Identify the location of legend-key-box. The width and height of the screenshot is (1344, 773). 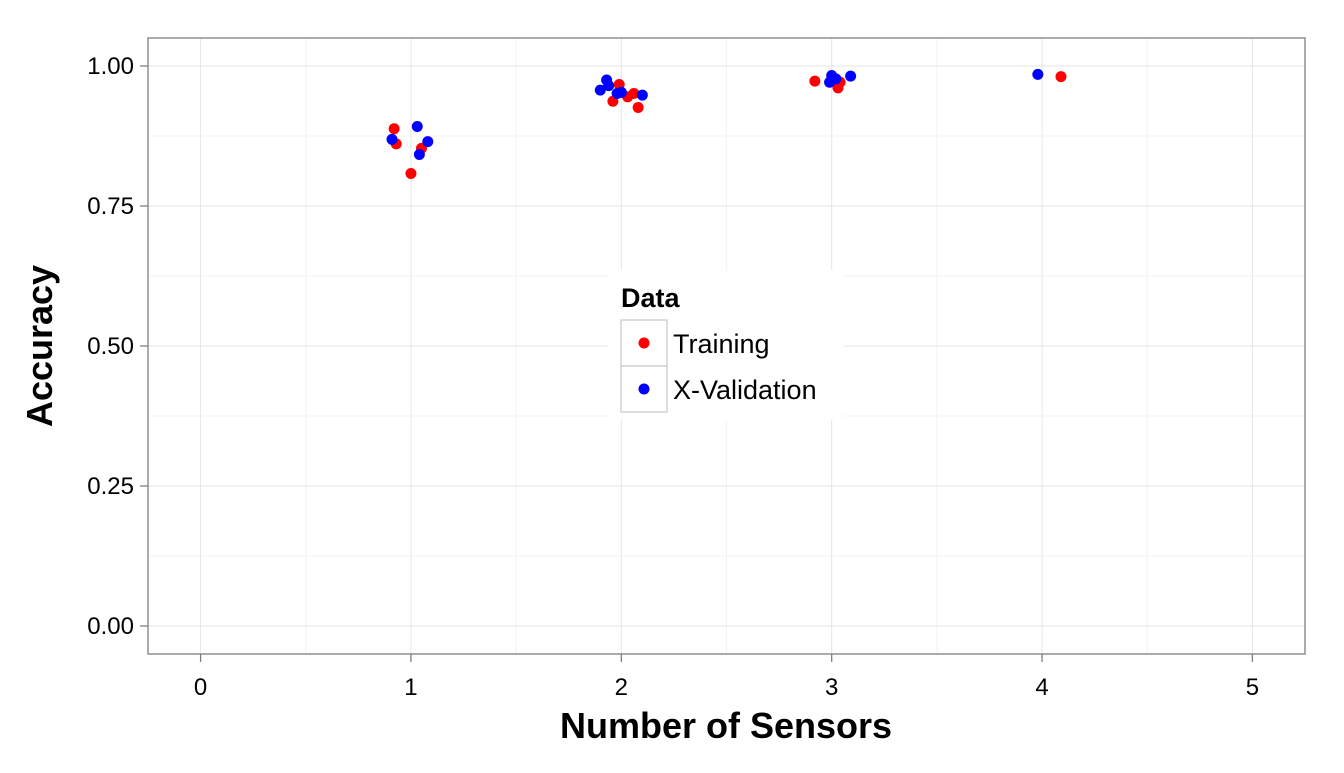
(644, 389).